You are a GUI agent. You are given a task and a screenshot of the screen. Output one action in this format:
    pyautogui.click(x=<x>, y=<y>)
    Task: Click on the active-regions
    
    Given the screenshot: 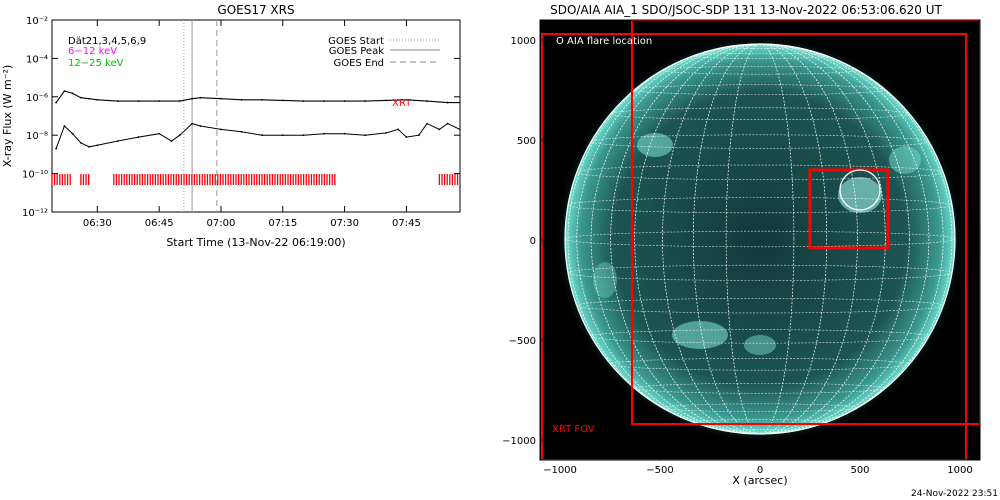 What is the action you would take?
    pyautogui.click(x=757, y=244)
    